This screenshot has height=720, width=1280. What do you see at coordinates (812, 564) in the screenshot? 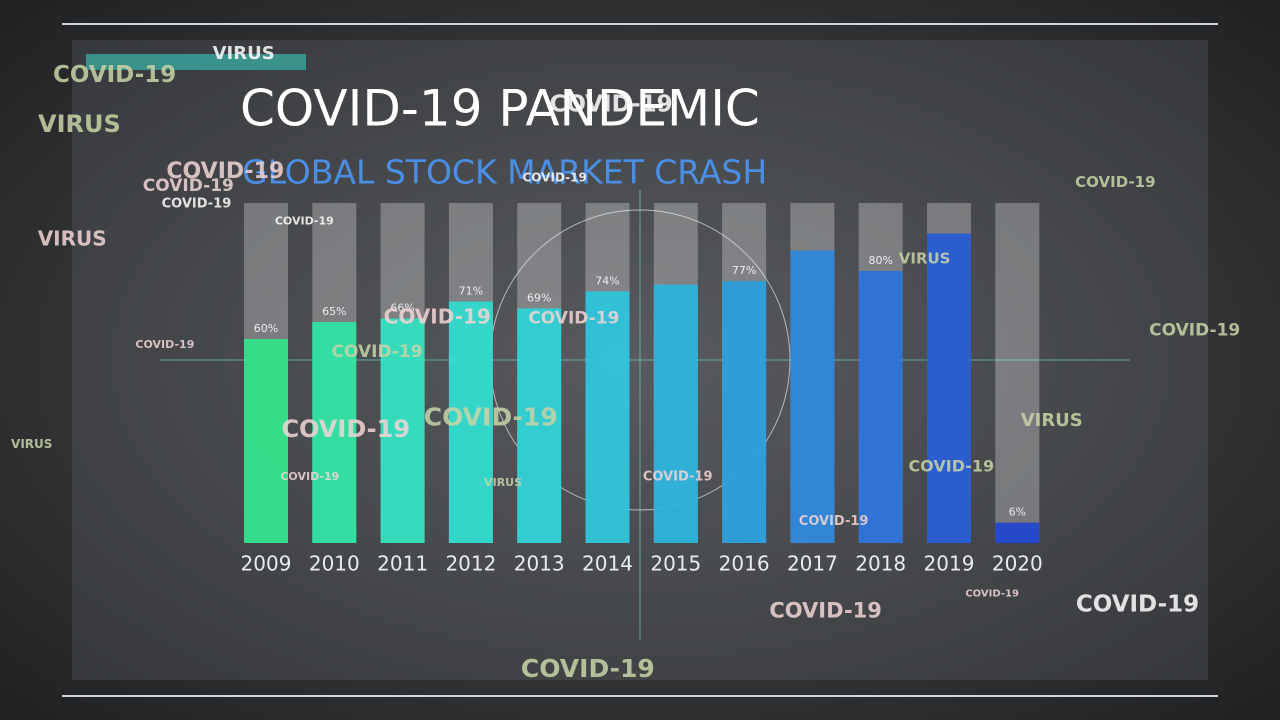
I see `x-tick-label: 2017` at bounding box center [812, 564].